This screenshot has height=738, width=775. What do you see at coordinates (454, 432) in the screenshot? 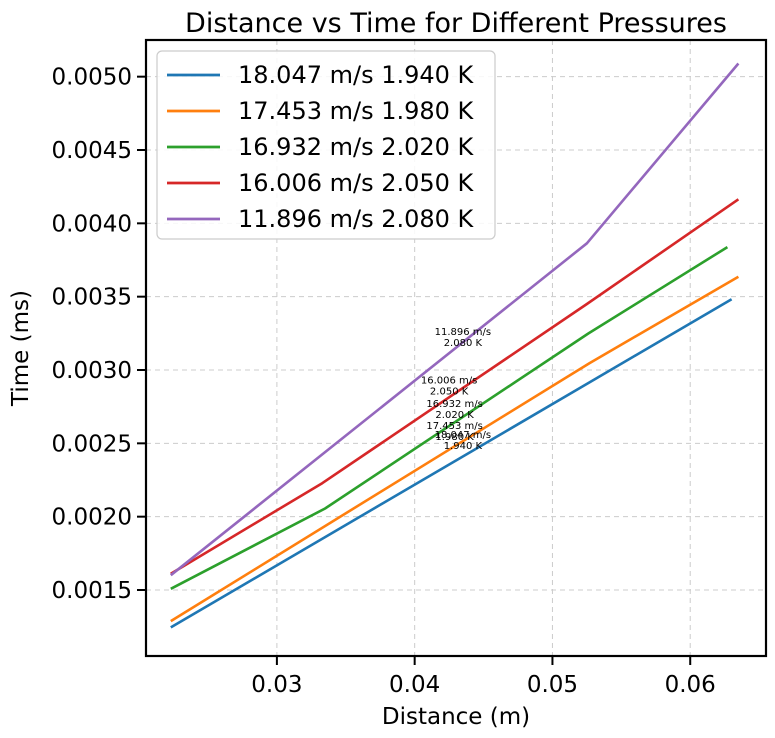
I see `series-annotation-2: 17.453 m/s 1.980 K` at bounding box center [454, 432].